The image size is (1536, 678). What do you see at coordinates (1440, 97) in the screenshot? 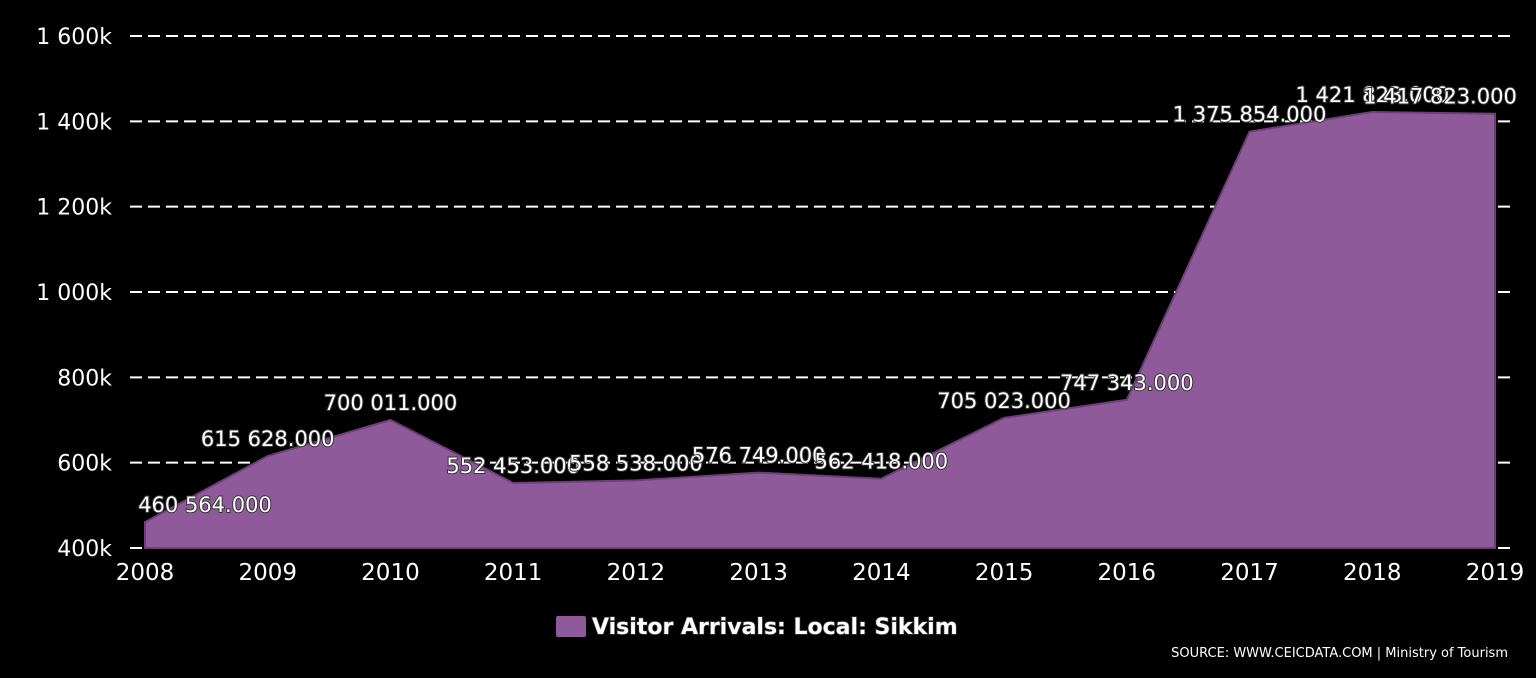
I see `data-label: 1 417 823.000` at bounding box center [1440, 97].